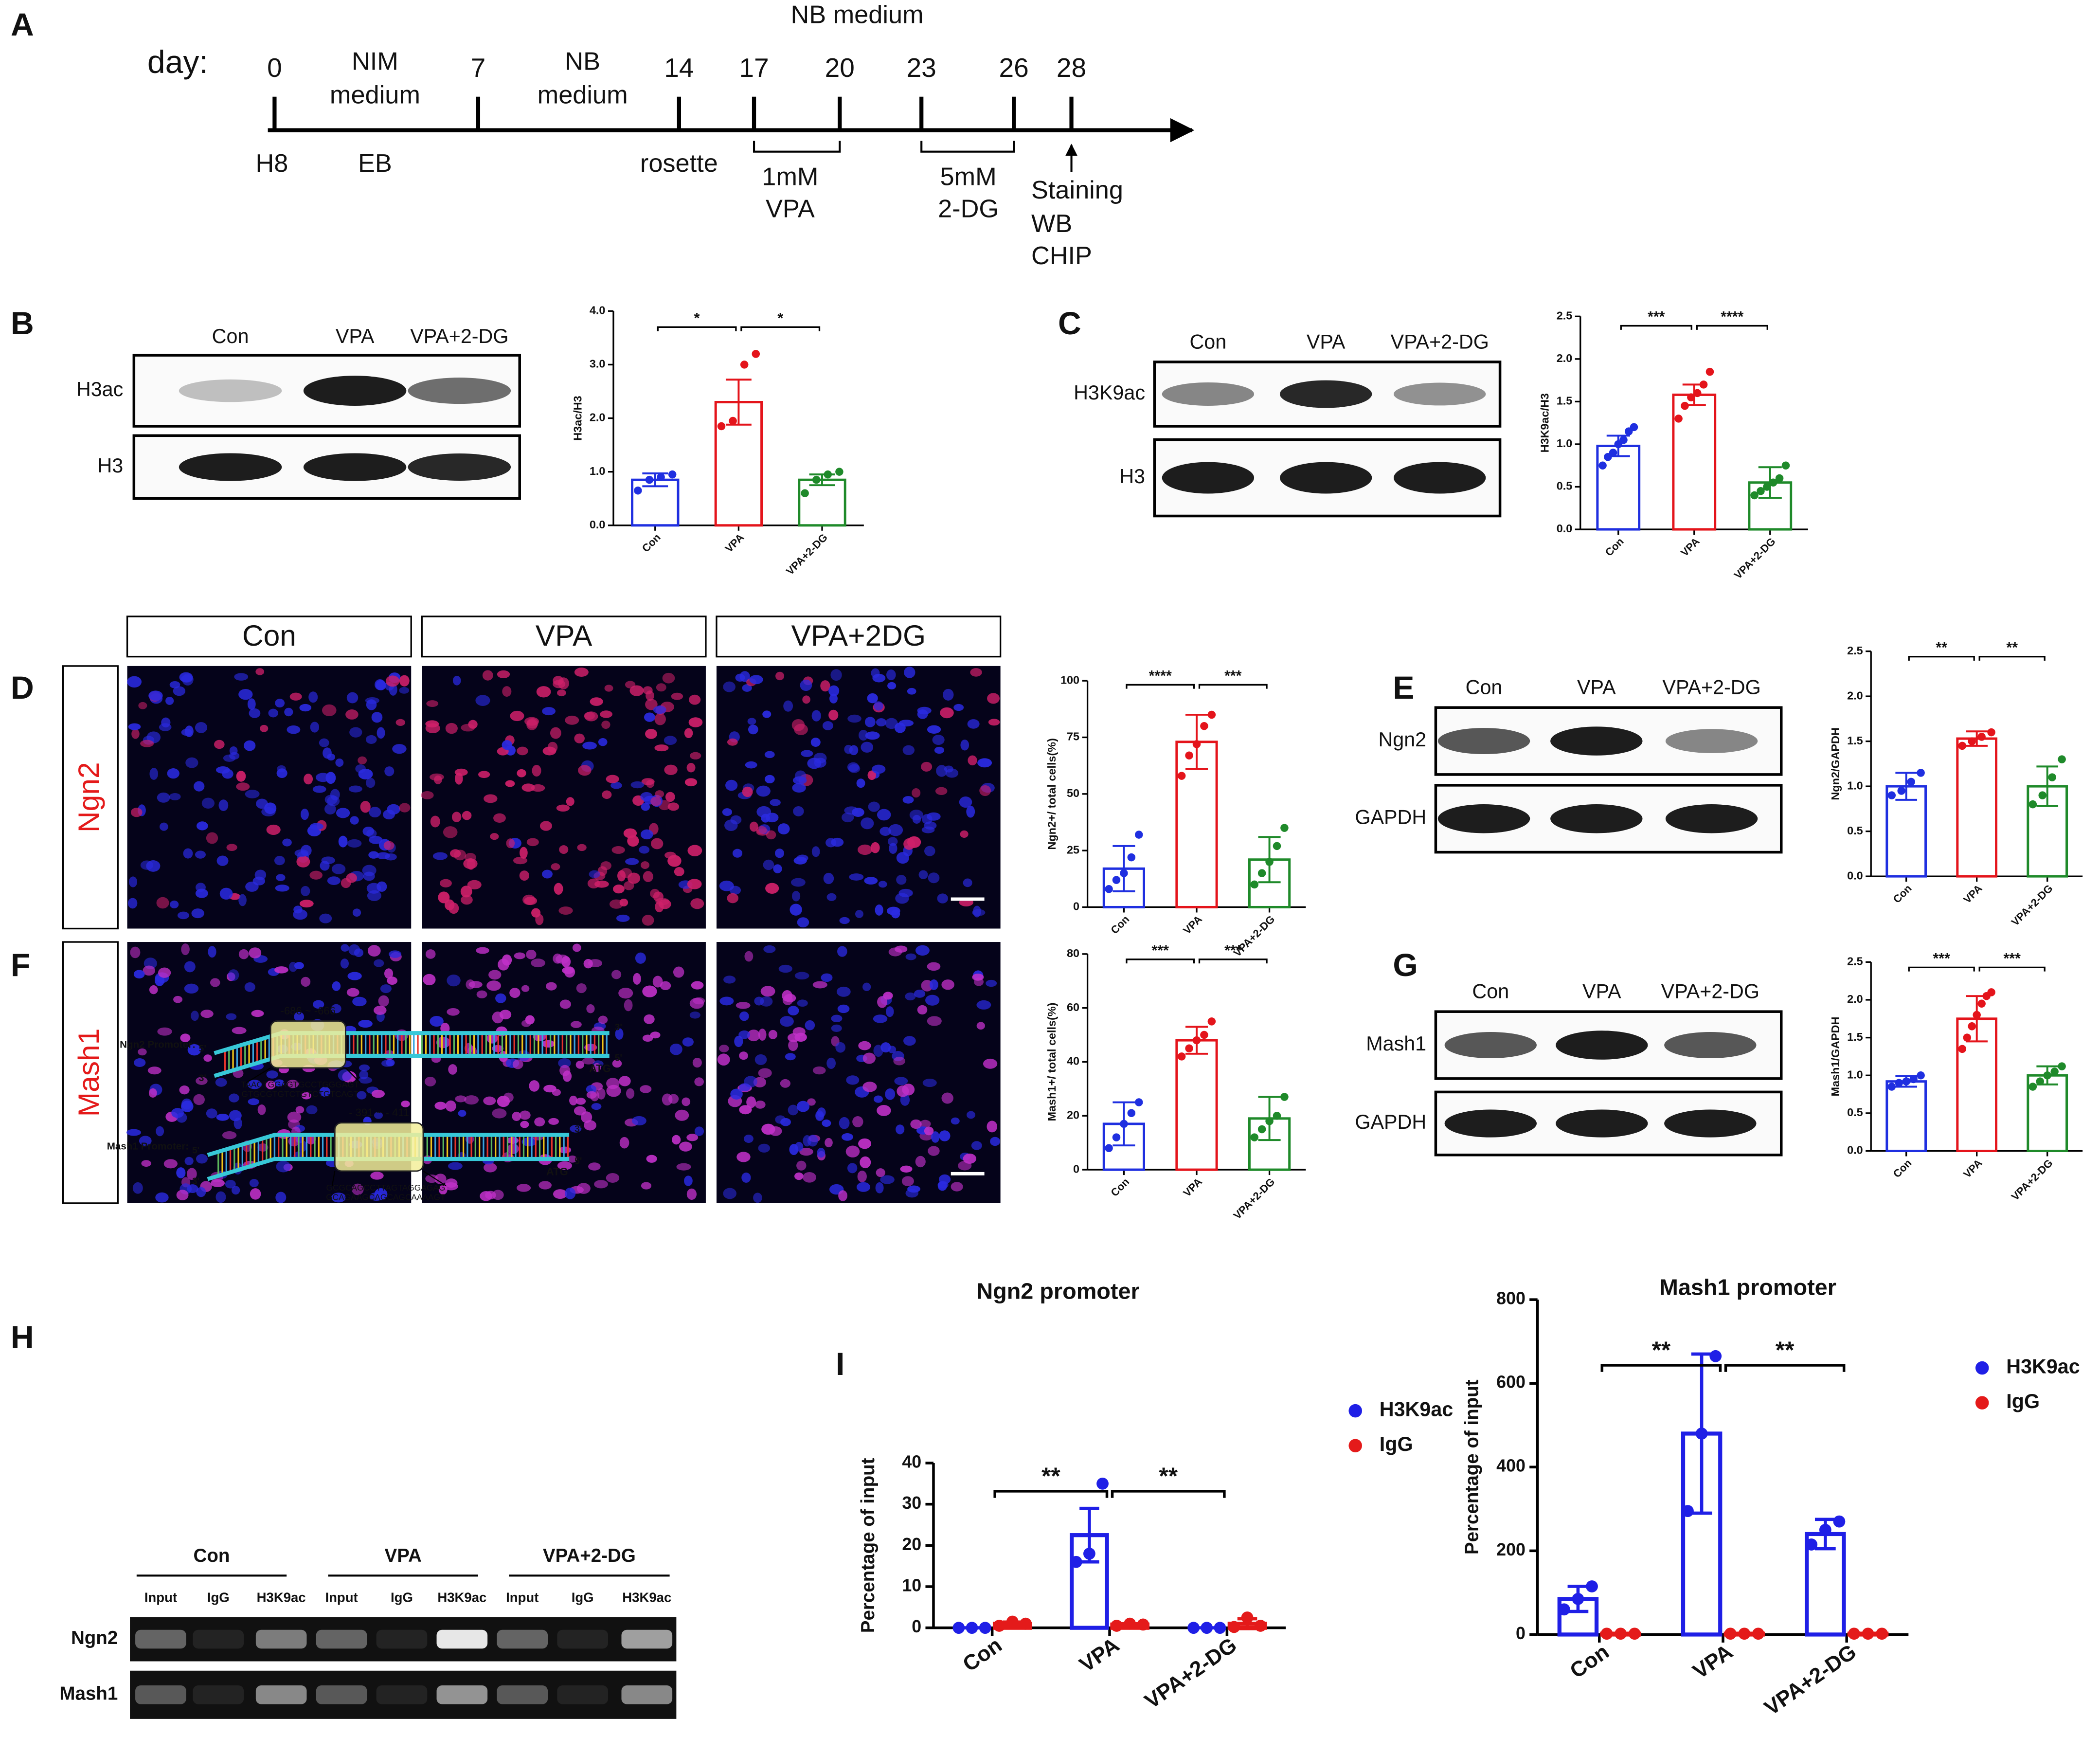 This screenshot has width=2100, height=1754. Describe the element at coordinates (911, 1585) in the screenshot. I see `y-tick-label: 10` at that location.